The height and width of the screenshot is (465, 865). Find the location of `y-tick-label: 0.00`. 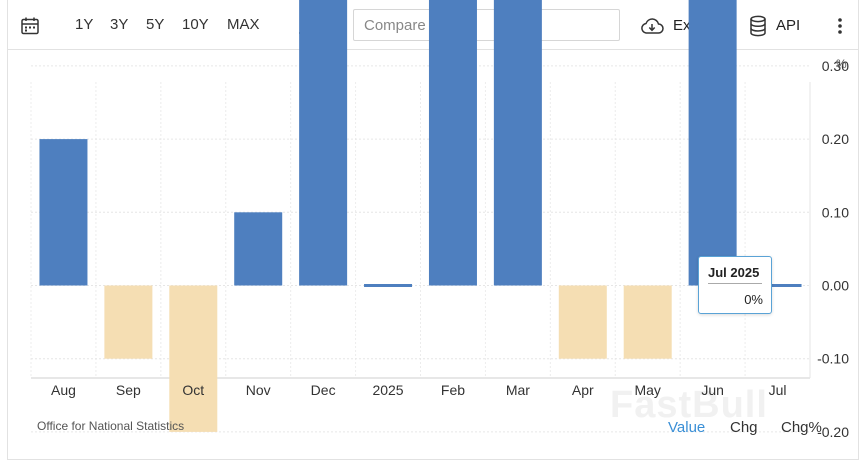

y-tick-label: 0.00 is located at coordinates (835, 286).